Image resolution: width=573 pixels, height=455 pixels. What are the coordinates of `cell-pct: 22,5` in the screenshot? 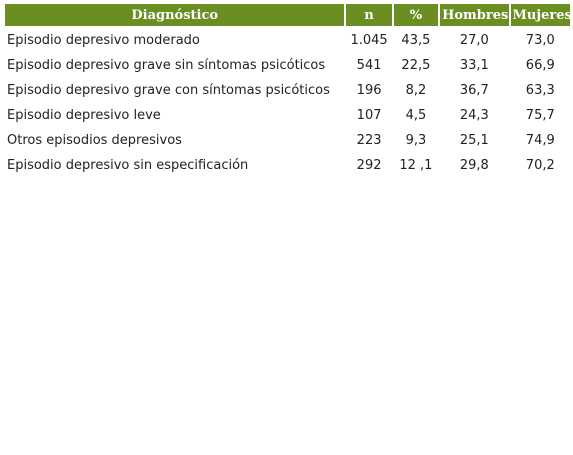 It's located at (416, 65).